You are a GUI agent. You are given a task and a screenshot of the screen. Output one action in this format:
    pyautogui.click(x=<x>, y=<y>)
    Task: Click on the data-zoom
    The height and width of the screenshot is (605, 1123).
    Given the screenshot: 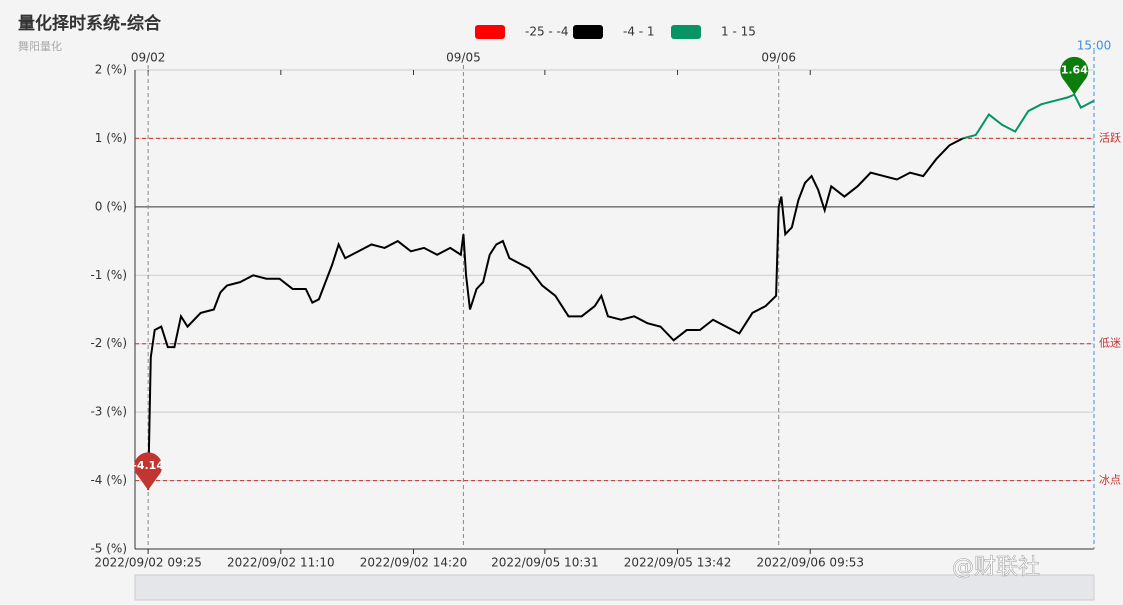 What is the action you would take?
    pyautogui.click(x=614, y=587)
    